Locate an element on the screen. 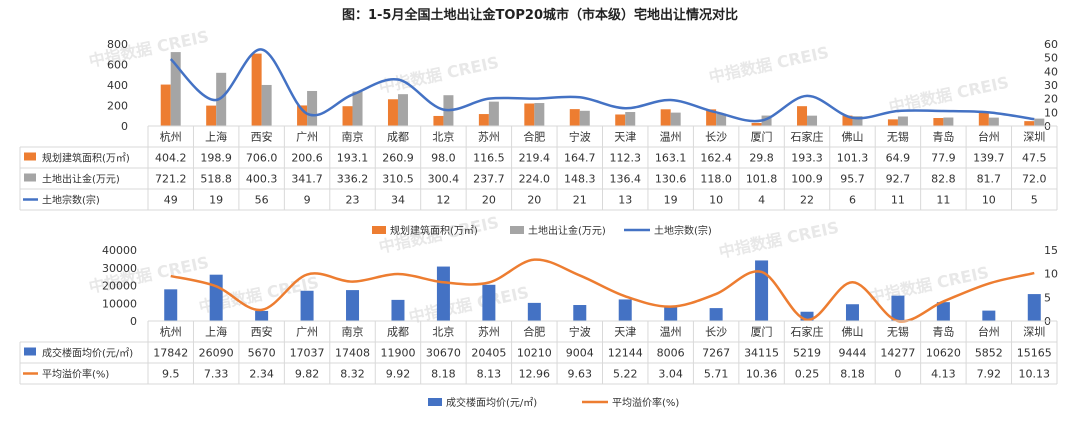  category-label: 北京 is located at coordinates (443, 332).